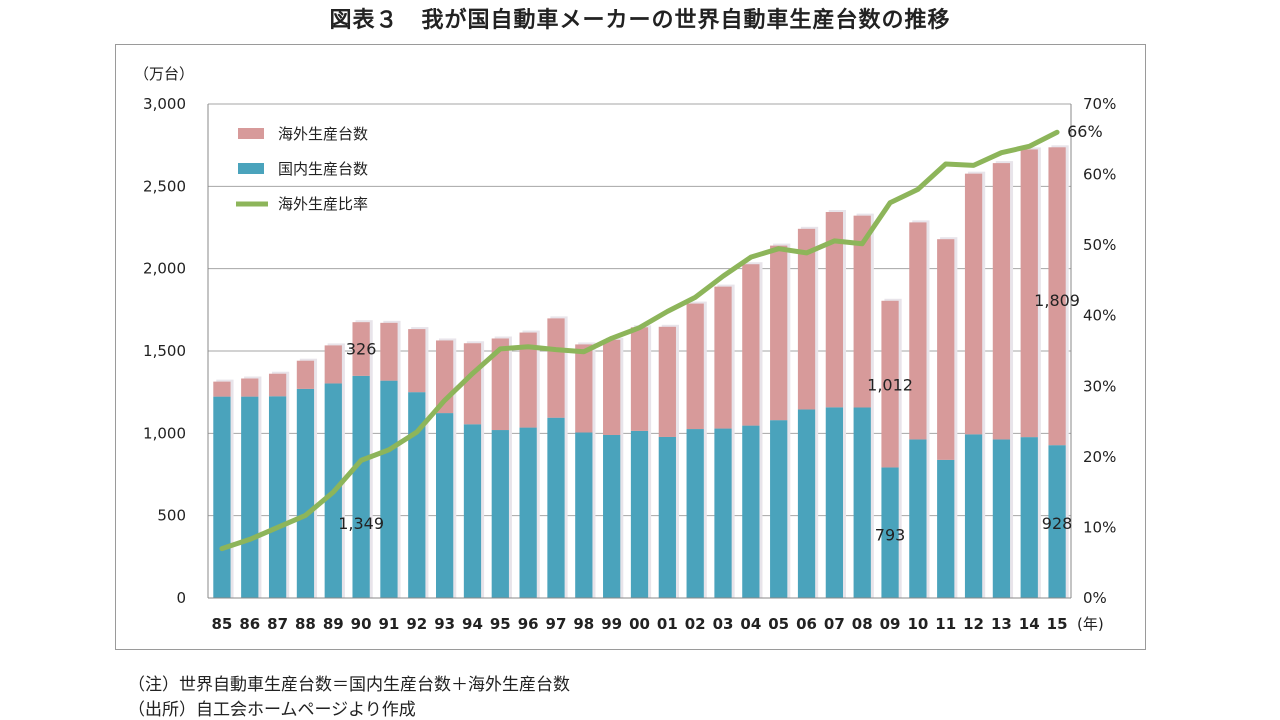 The width and height of the screenshot is (1280, 720). Describe the element at coordinates (164, 74) in the screenshot. I see `y-unit-label: （万台）` at that location.